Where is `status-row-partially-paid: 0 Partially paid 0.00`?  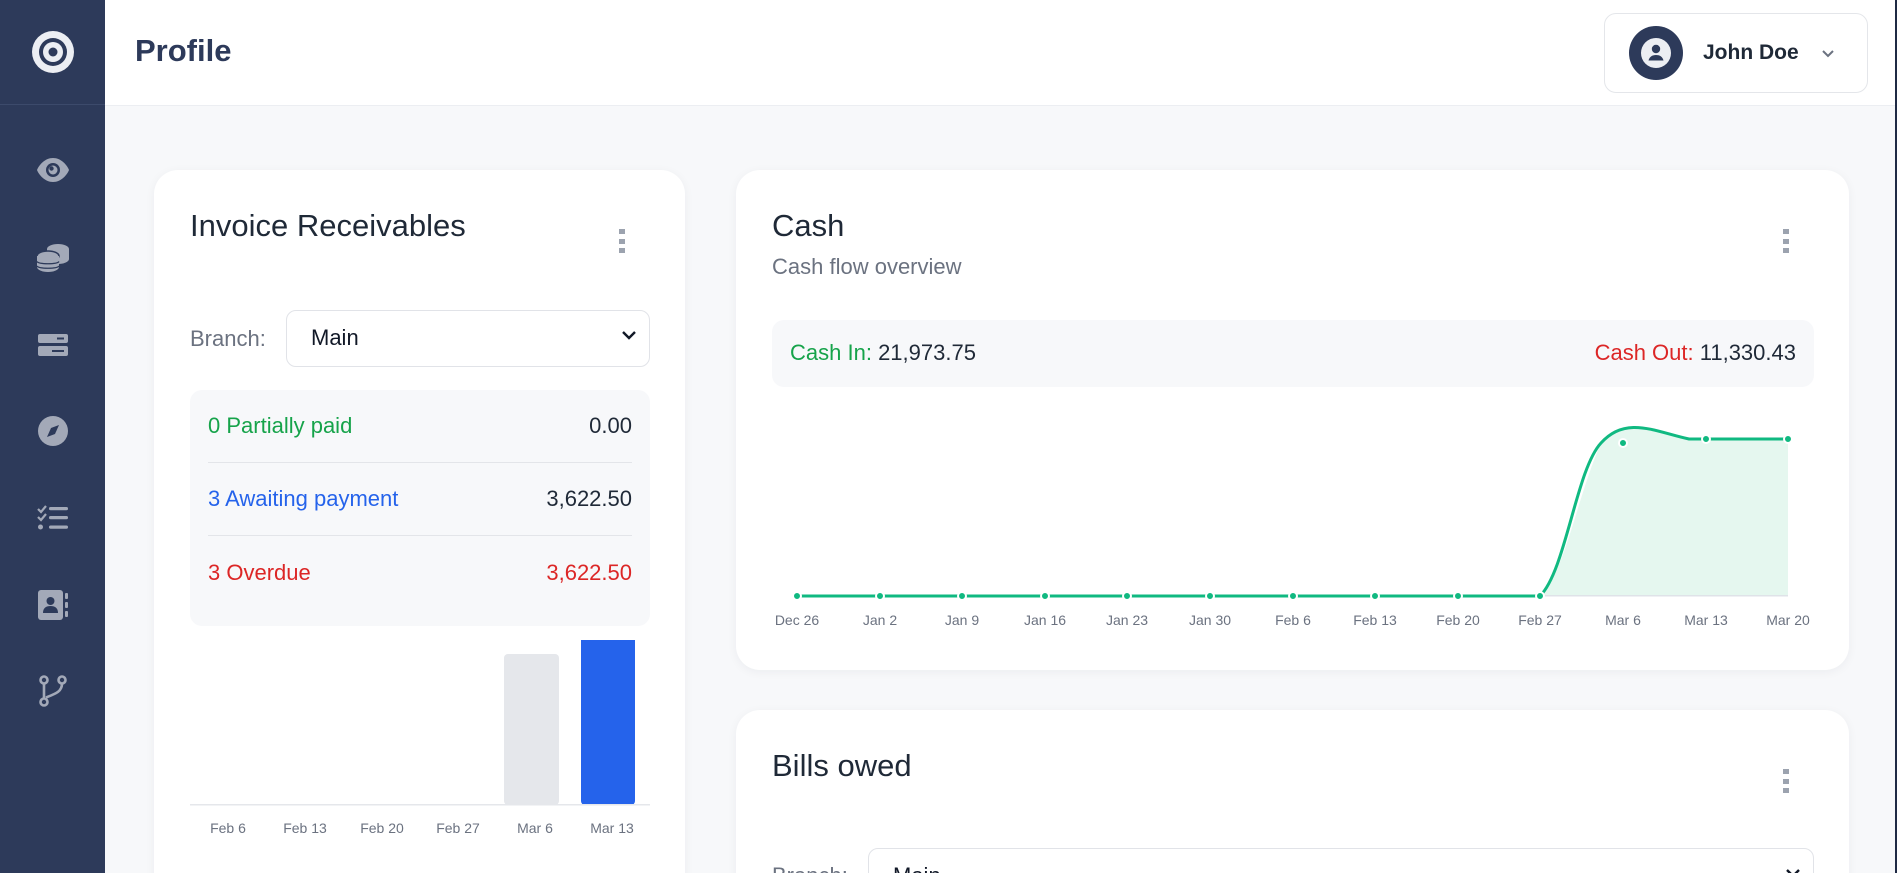 status-row-partially-paid: 0 Partially paid 0.00 is located at coordinates (420, 426).